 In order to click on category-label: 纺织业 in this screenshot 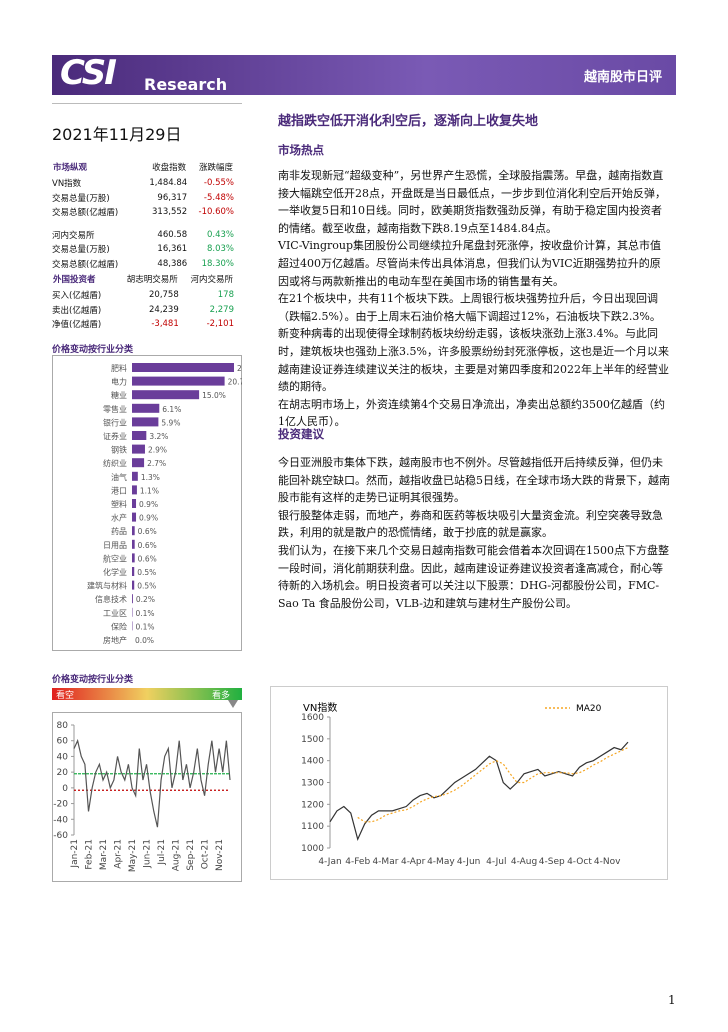, I will do `click(115, 463)`.